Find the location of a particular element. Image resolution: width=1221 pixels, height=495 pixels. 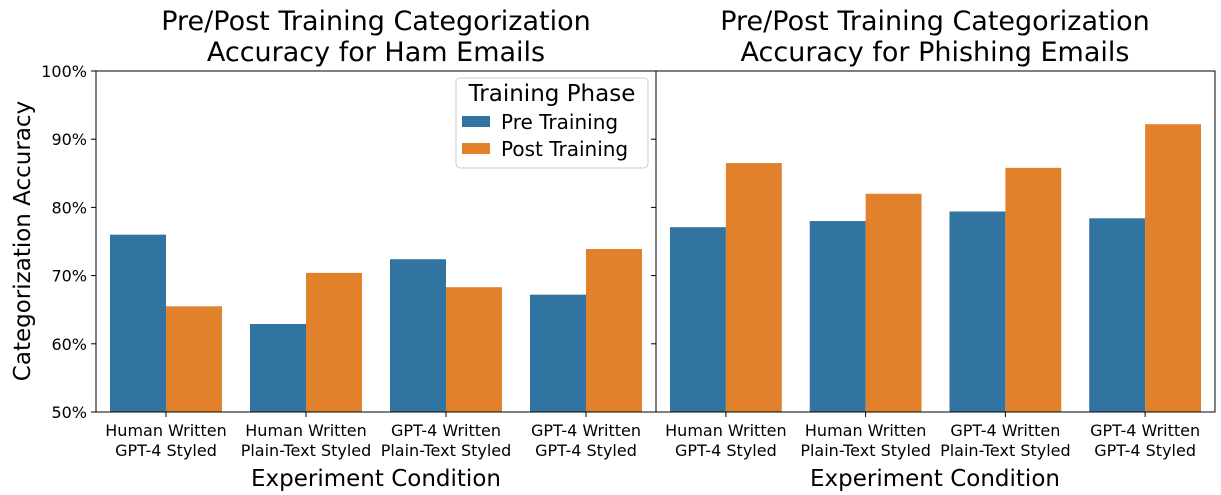

legend-title: Training Phase is located at coordinates (552, 94).